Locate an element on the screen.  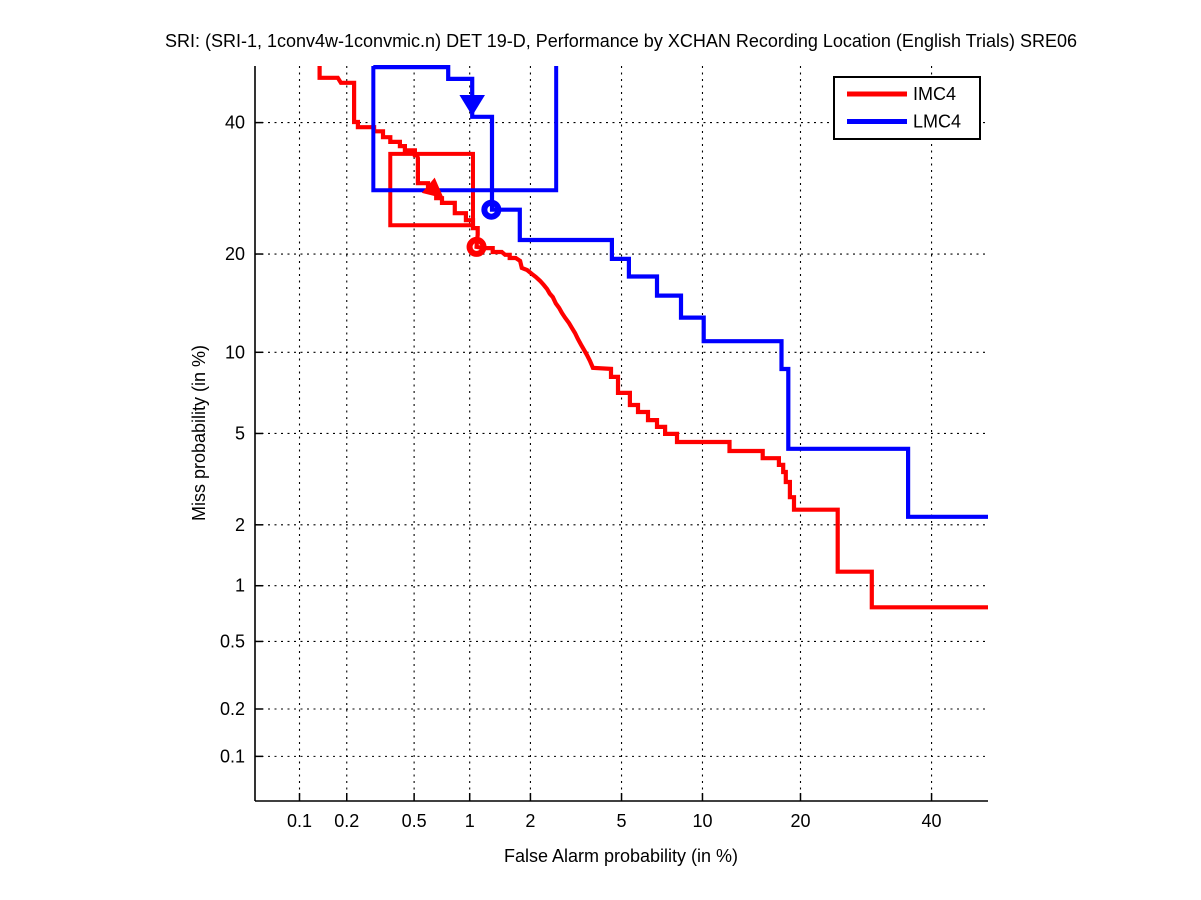
dcf-markers is located at coordinates (461, 176).